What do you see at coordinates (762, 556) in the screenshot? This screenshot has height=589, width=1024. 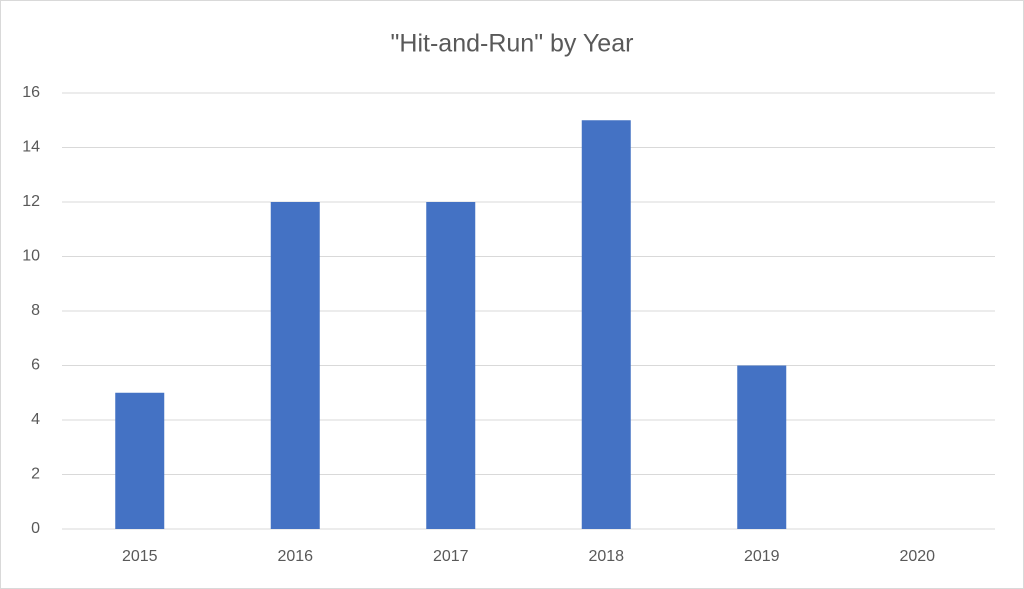 I see `x-tick-label: 2019` at bounding box center [762, 556].